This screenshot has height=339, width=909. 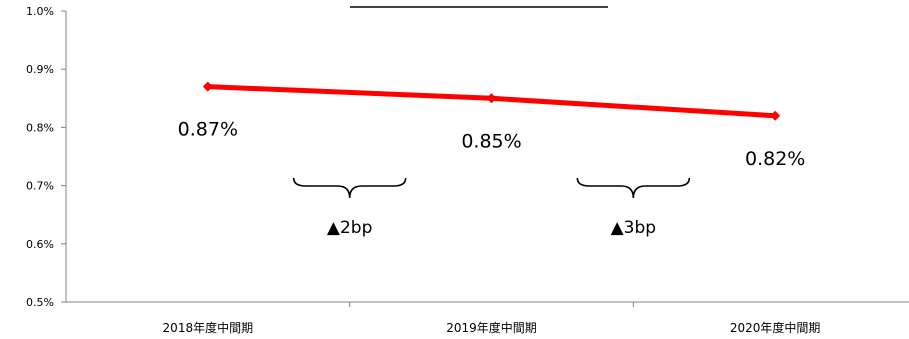 I want to click on data-label: 0.82%, so click(x=775, y=159).